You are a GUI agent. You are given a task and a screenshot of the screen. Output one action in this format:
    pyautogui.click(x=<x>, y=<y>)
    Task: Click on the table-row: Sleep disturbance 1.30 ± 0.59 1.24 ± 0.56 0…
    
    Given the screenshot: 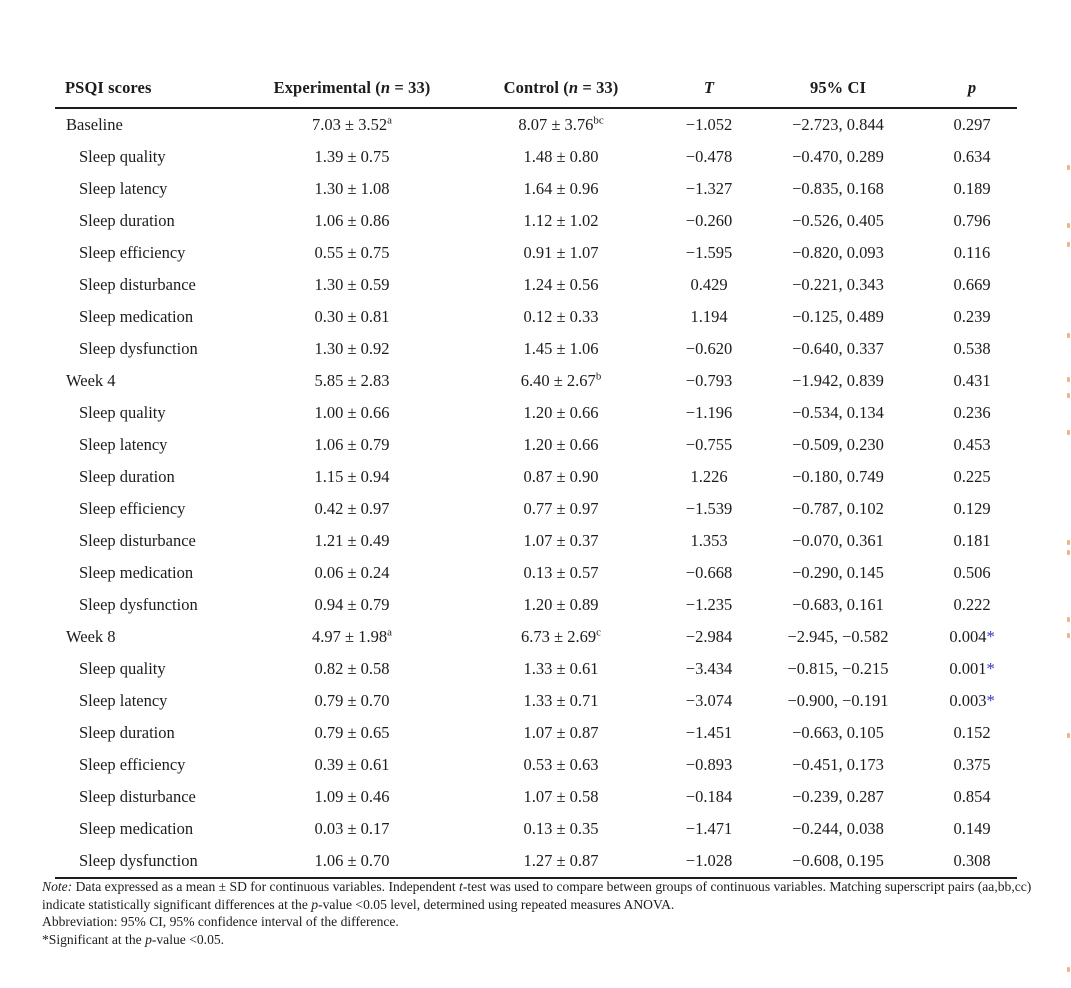 What is the action you would take?
    pyautogui.click(x=536, y=285)
    